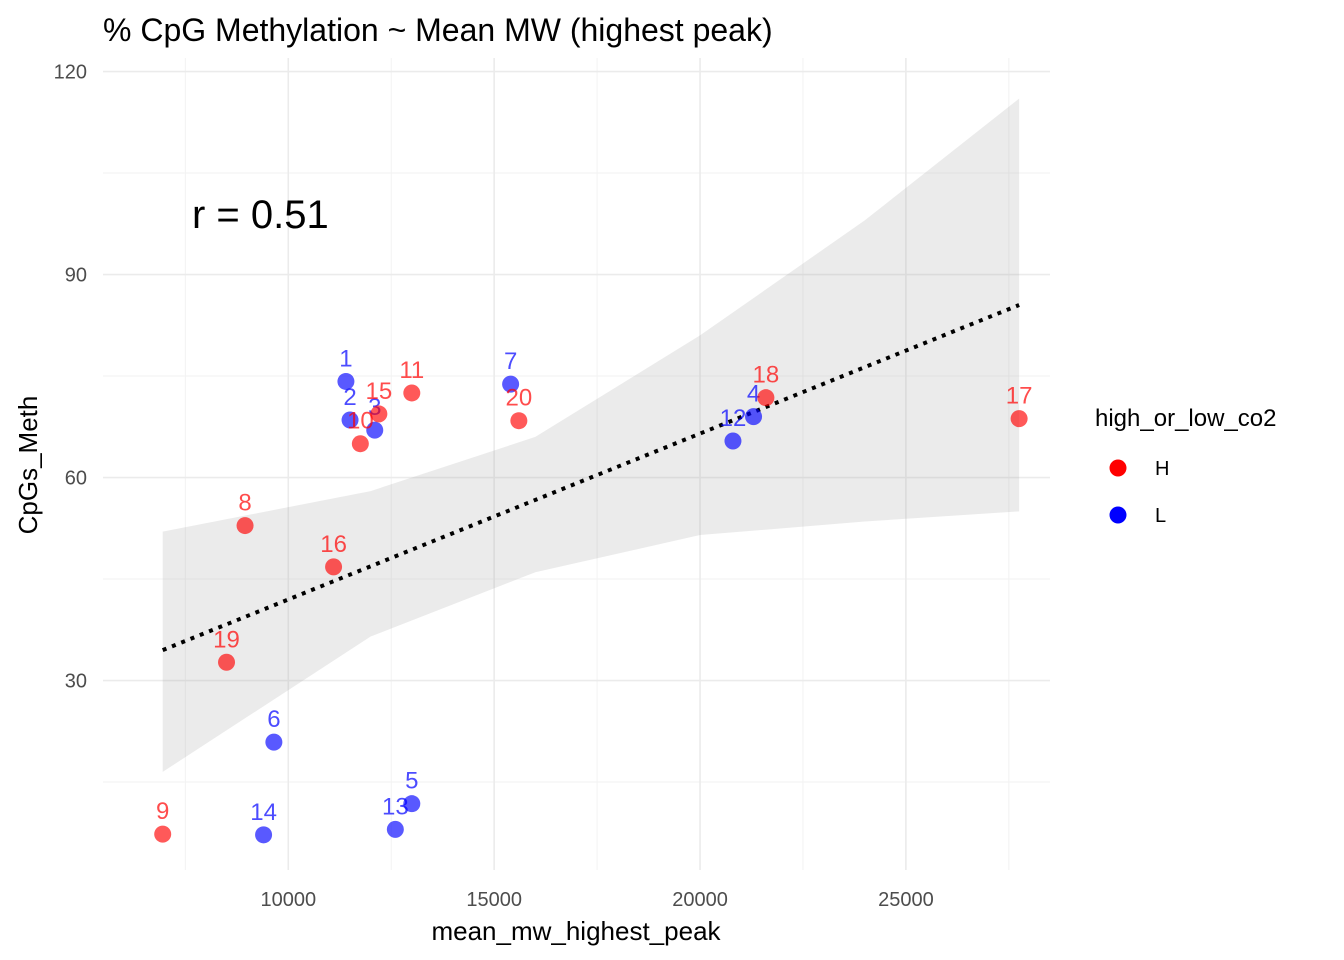  Describe the element at coordinates (510, 361) in the screenshot. I see `point-label: 7` at that location.